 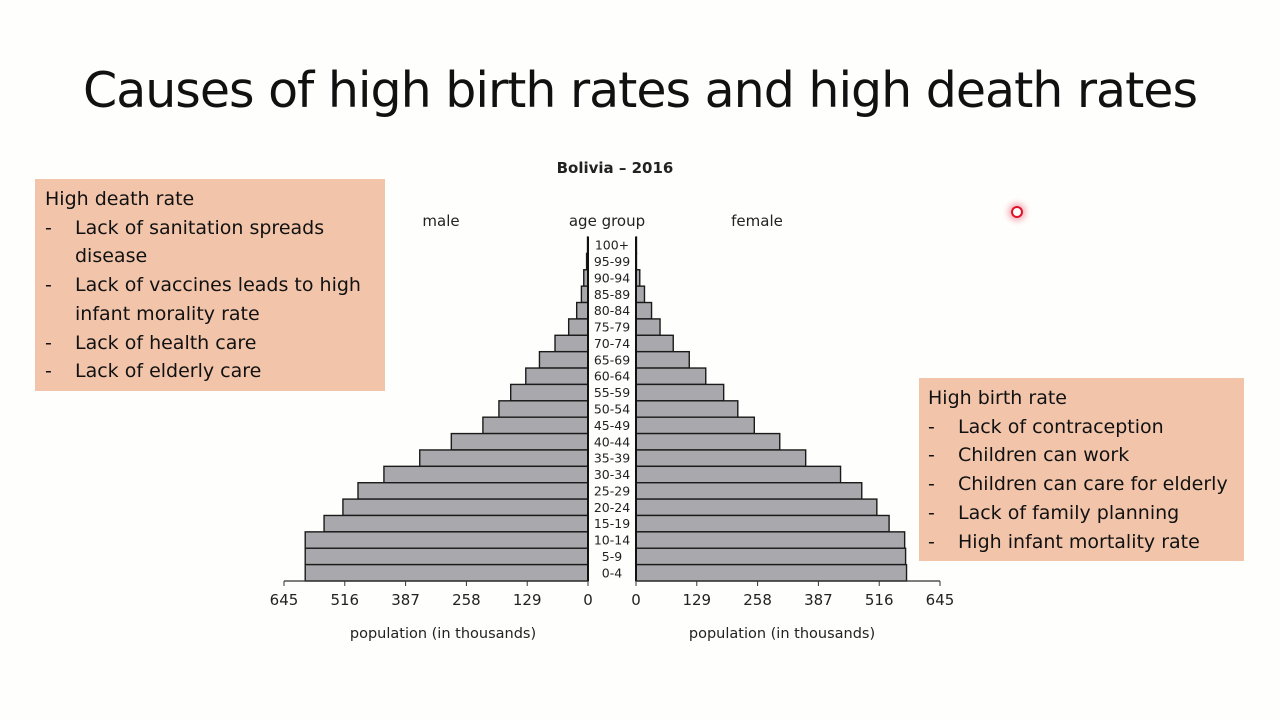 I want to click on list-item-text: Lack of elderly care, so click(x=168, y=371).